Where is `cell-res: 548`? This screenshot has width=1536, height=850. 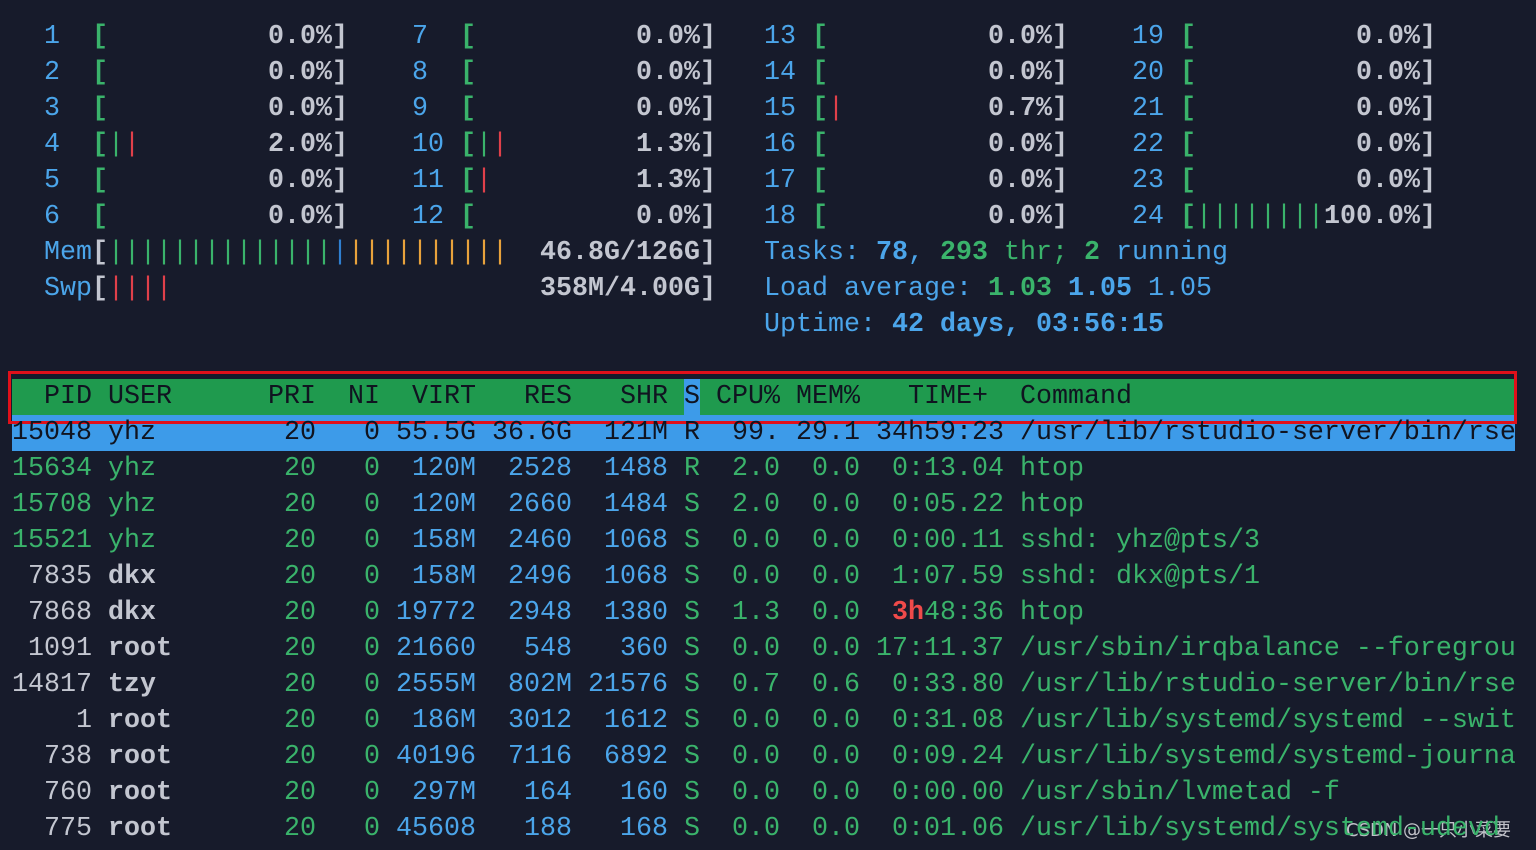
cell-res: 548 is located at coordinates (548, 649).